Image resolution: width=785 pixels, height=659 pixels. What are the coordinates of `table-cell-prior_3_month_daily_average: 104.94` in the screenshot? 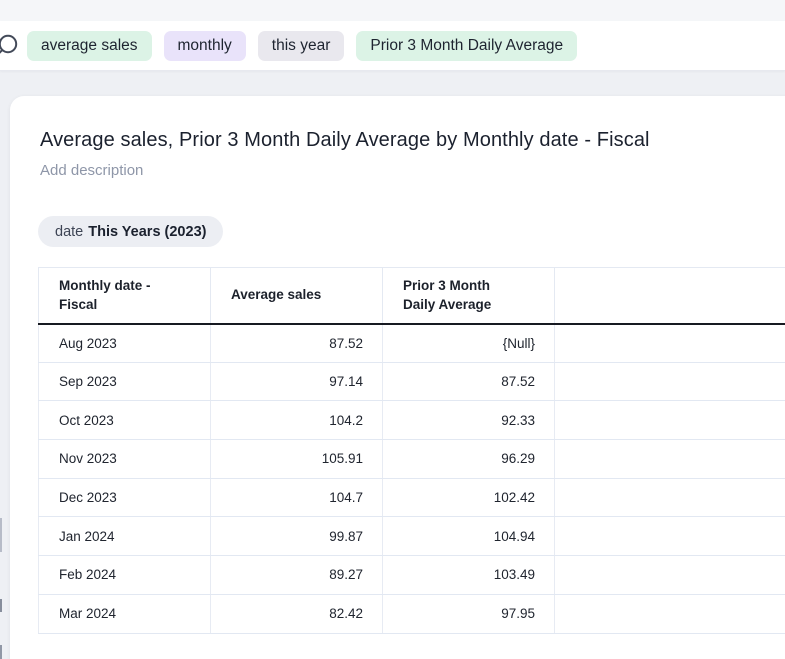 It's located at (468, 536).